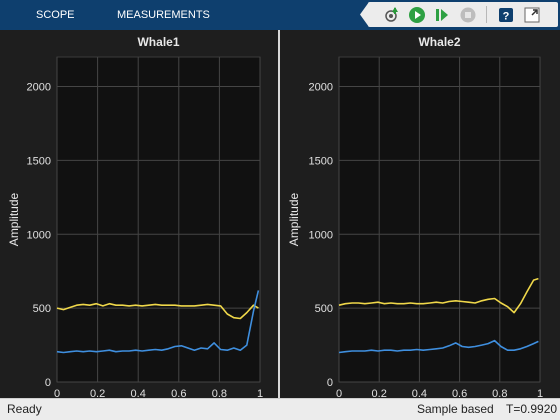  What do you see at coordinates (455, 409) in the screenshot?
I see `status-sample-mode: Sample based` at bounding box center [455, 409].